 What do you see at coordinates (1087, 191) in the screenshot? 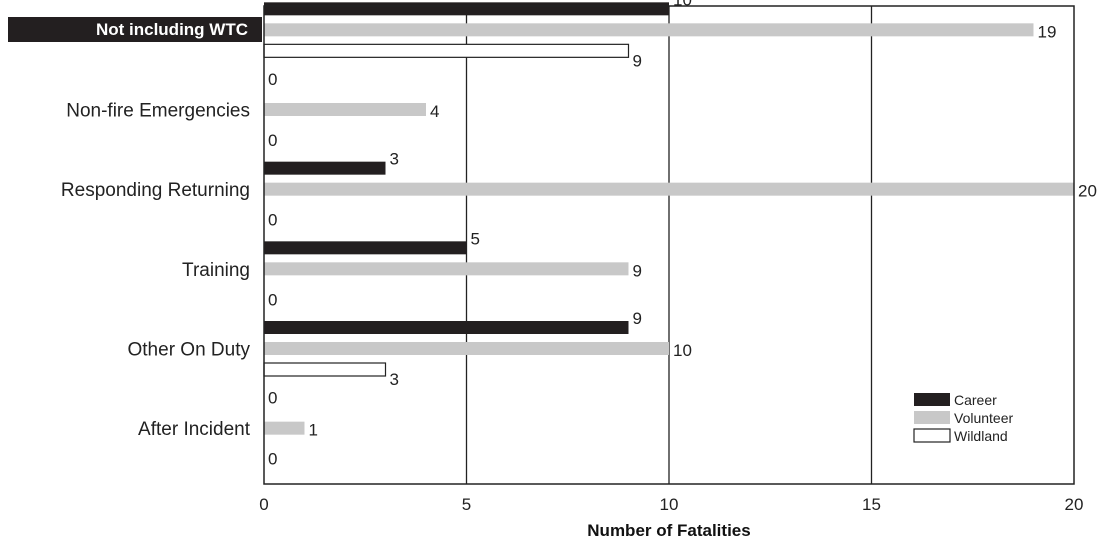
I see `value-label: 20` at bounding box center [1087, 191].